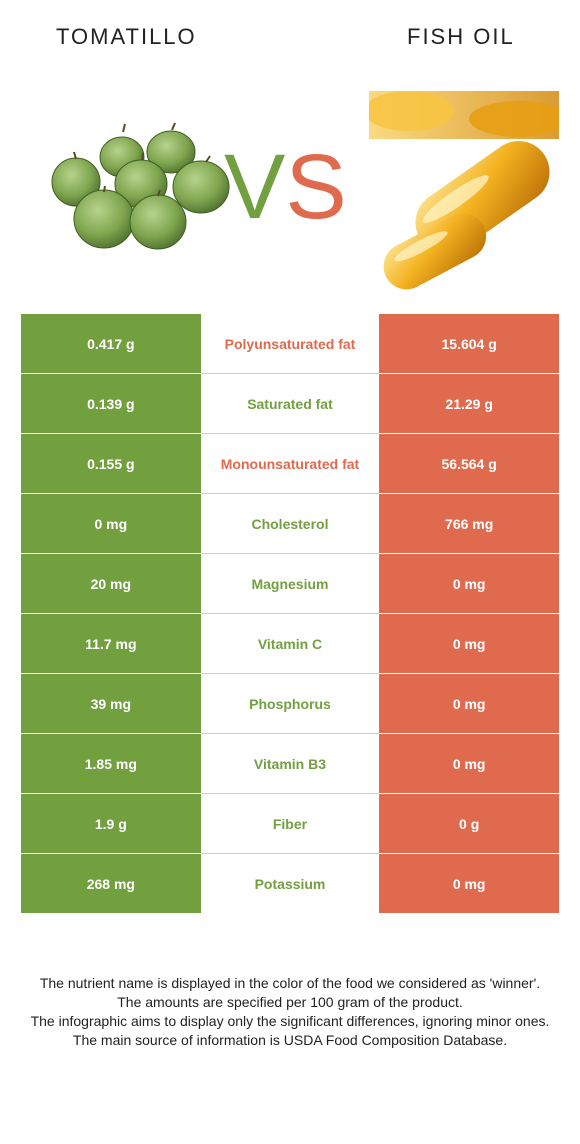 The image size is (580, 1144). I want to click on vs-s: S, so click(316, 187).